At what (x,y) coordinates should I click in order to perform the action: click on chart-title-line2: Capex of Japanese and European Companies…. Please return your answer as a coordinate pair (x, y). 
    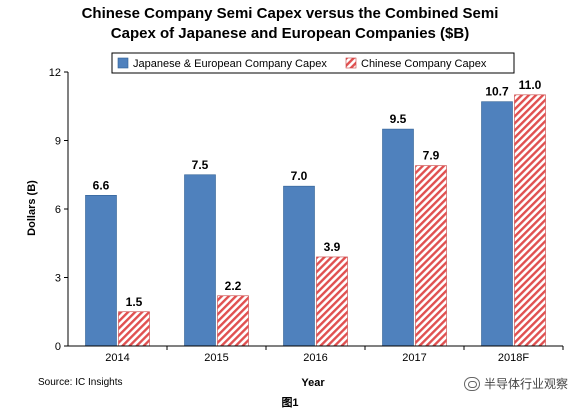
    Looking at the image, I should click on (290, 33).